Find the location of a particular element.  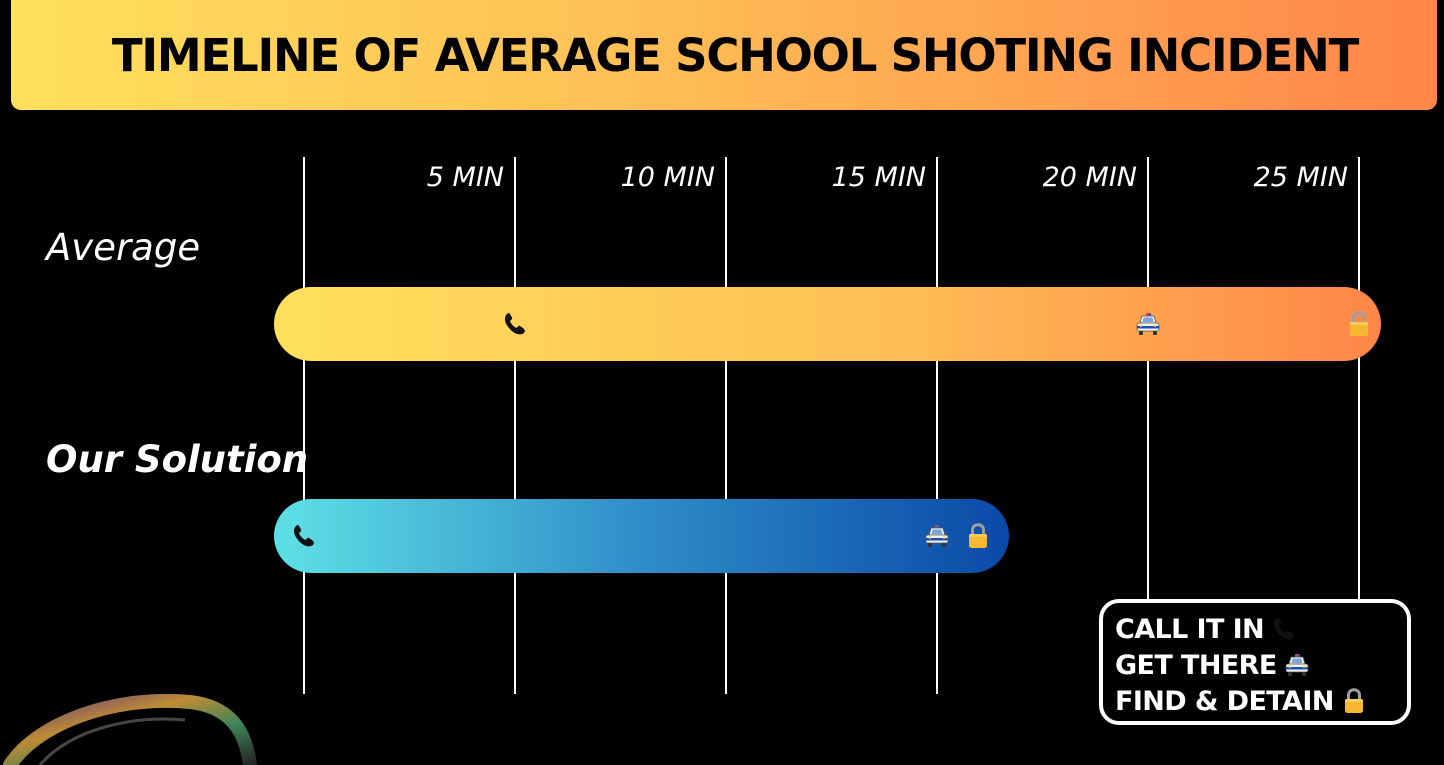

legend-label-call: CALL IT IN is located at coordinates (1190, 629).